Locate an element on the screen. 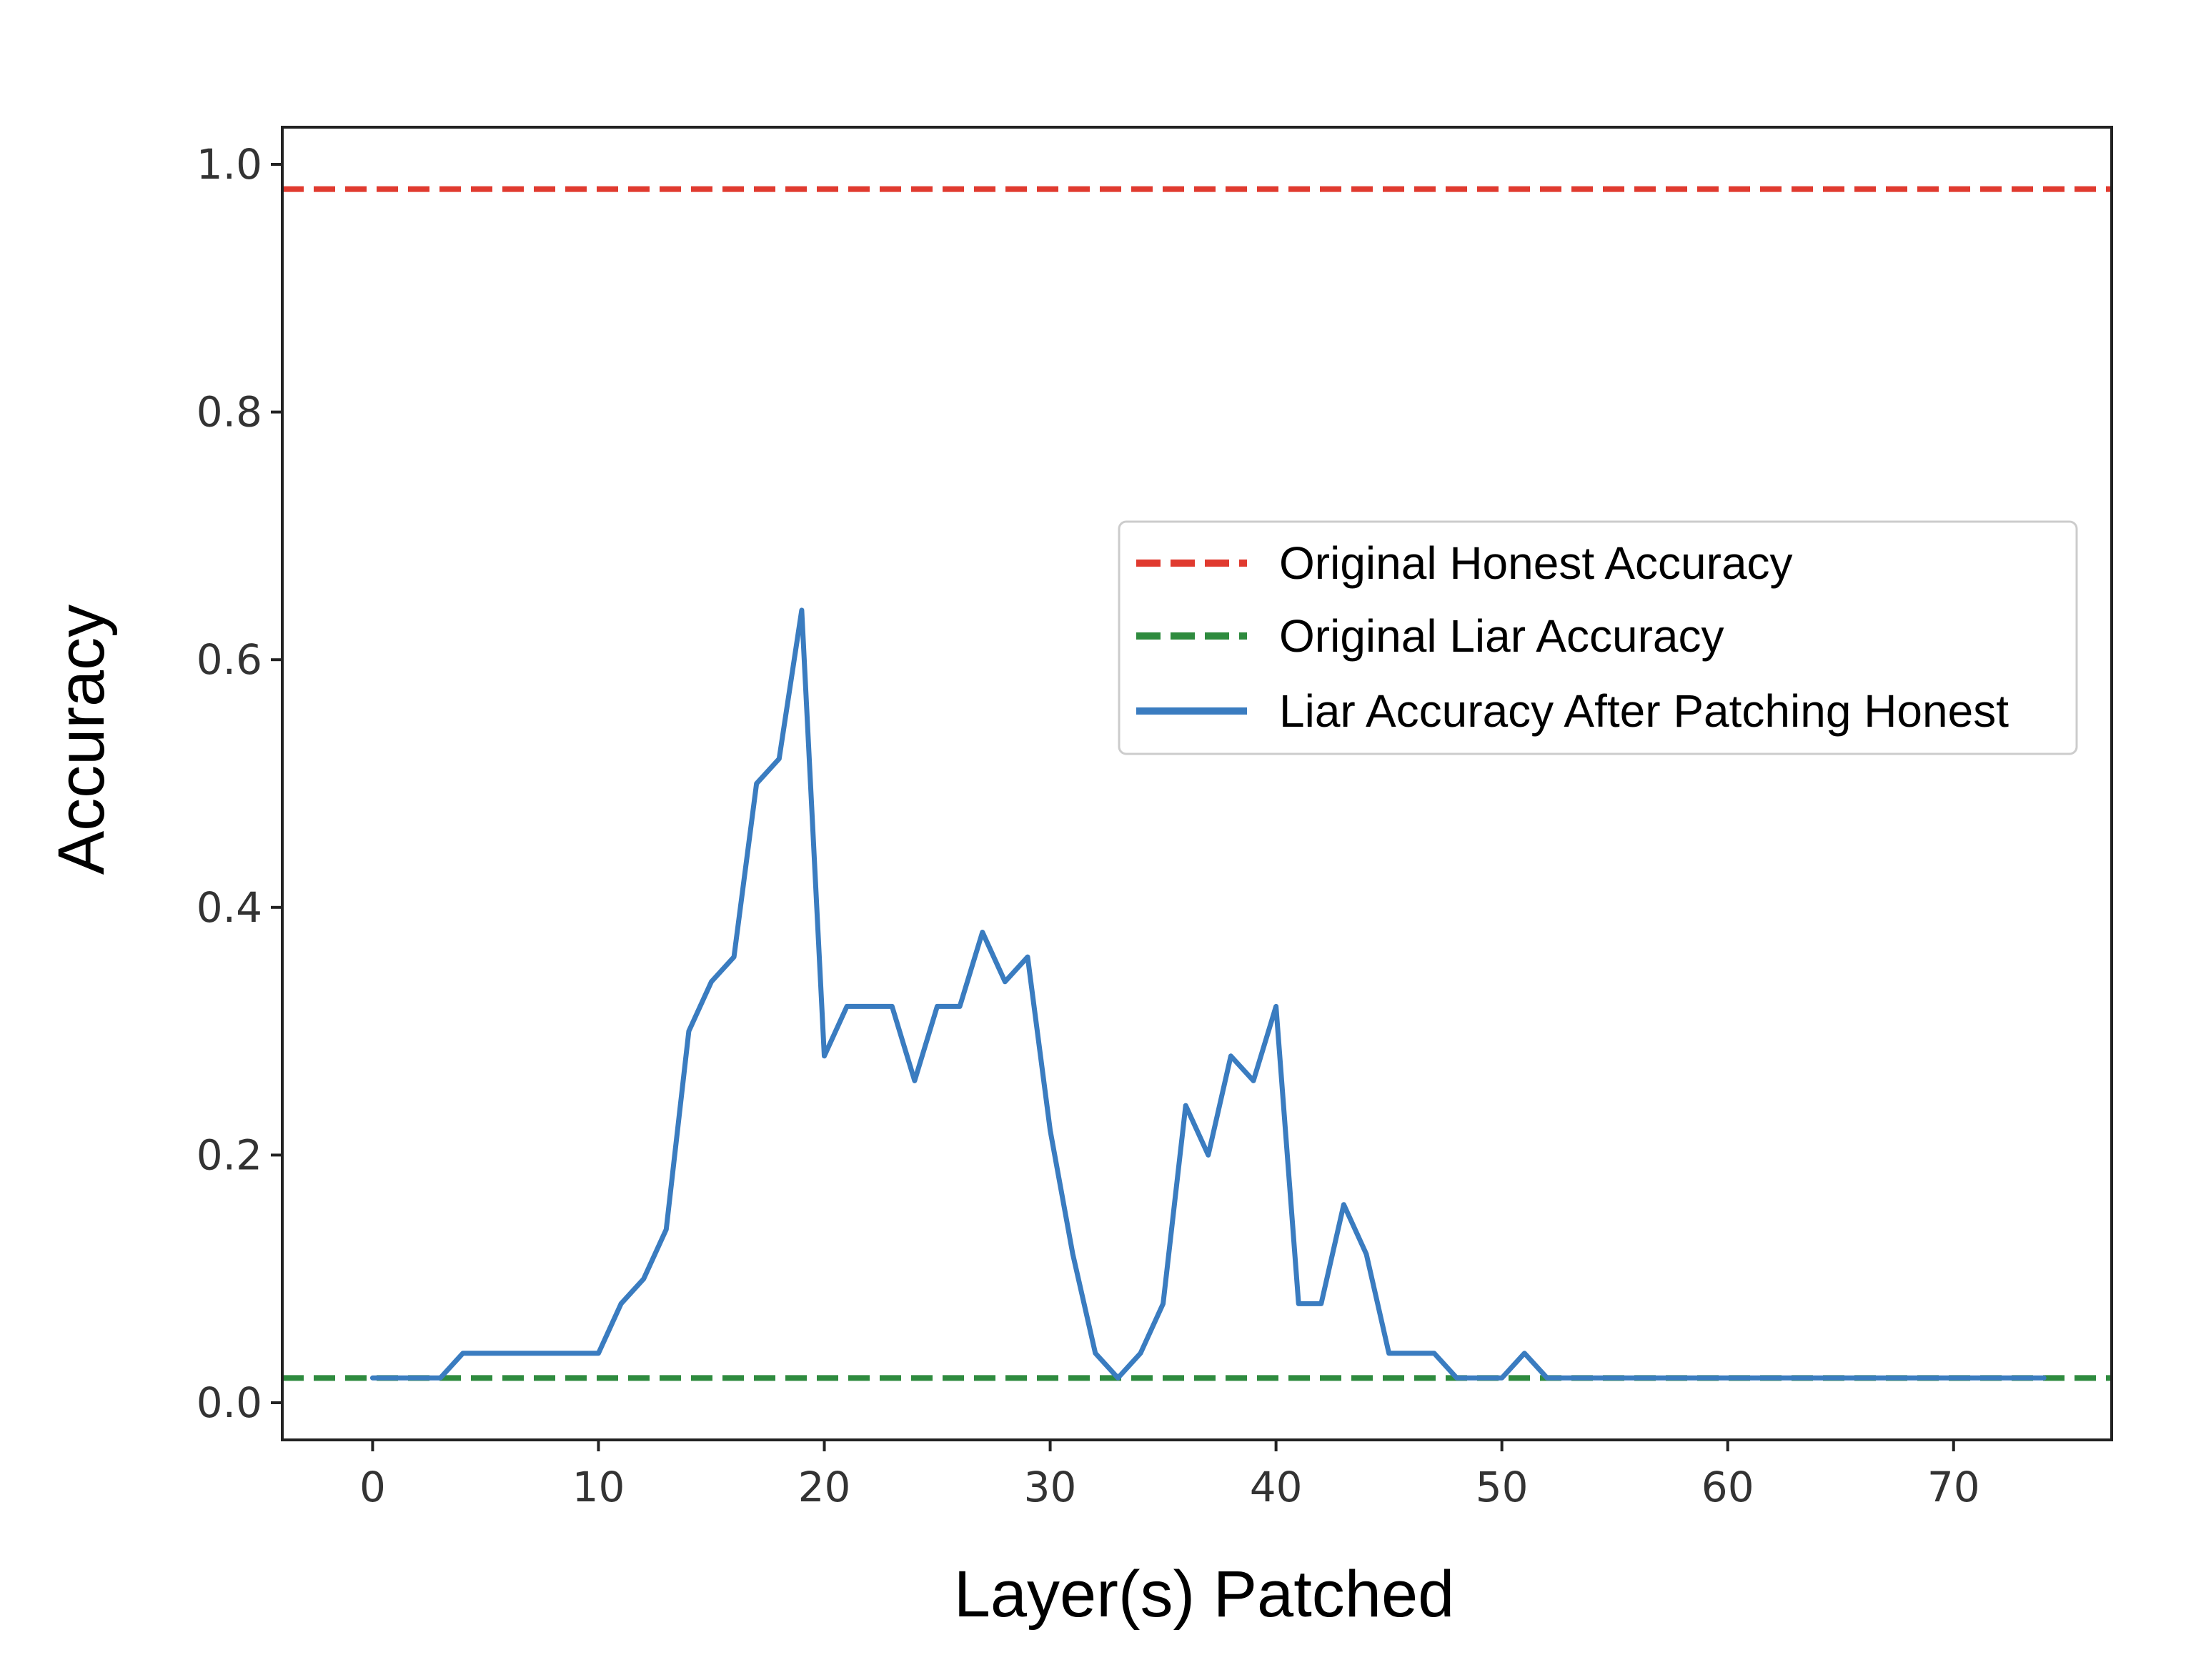 The width and height of the screenshot is (2211, 1680). legend-label-honest: Original Honest Accuracy is located at coordinates (1536, 563).